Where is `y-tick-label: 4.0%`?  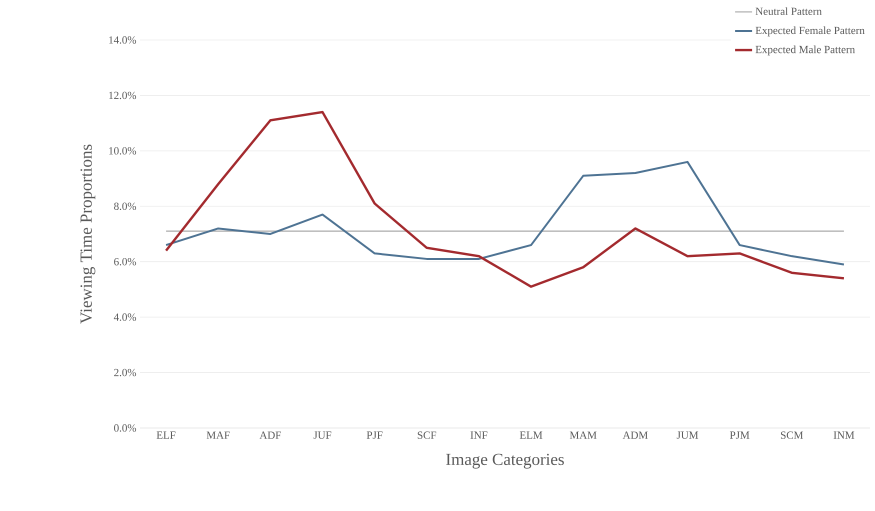 y-tick-label: 4.0% is located at coordinates (125, 317).